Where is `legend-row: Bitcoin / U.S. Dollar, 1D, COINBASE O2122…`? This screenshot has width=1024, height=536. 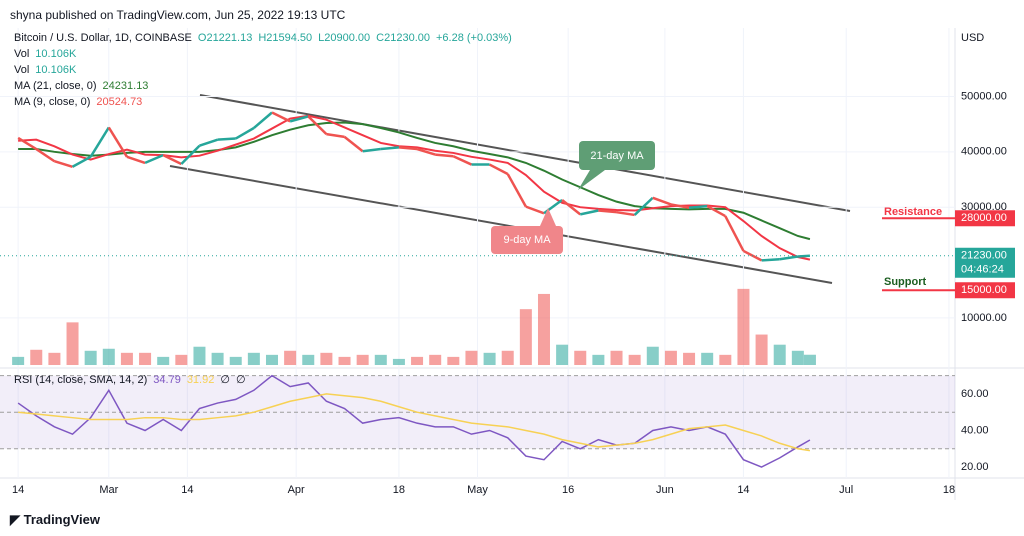
legend-row: Bitcoin / U.S. Dollar, 1D, COINBASE O2122… is located at coordinates (266, 38).